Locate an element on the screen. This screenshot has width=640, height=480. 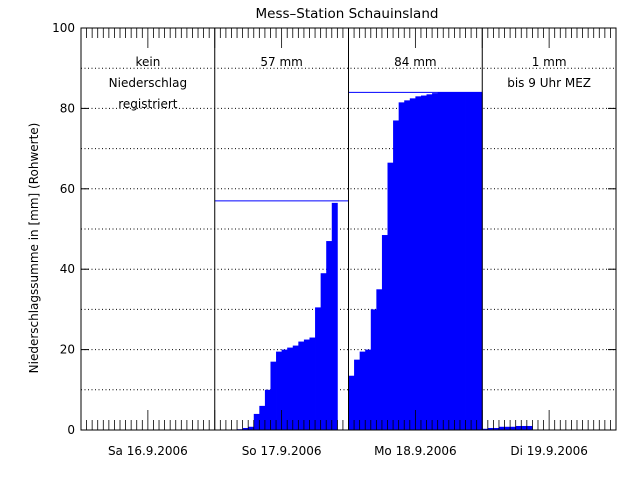
bar-day2-h9 is located at coordinates (267, 409).